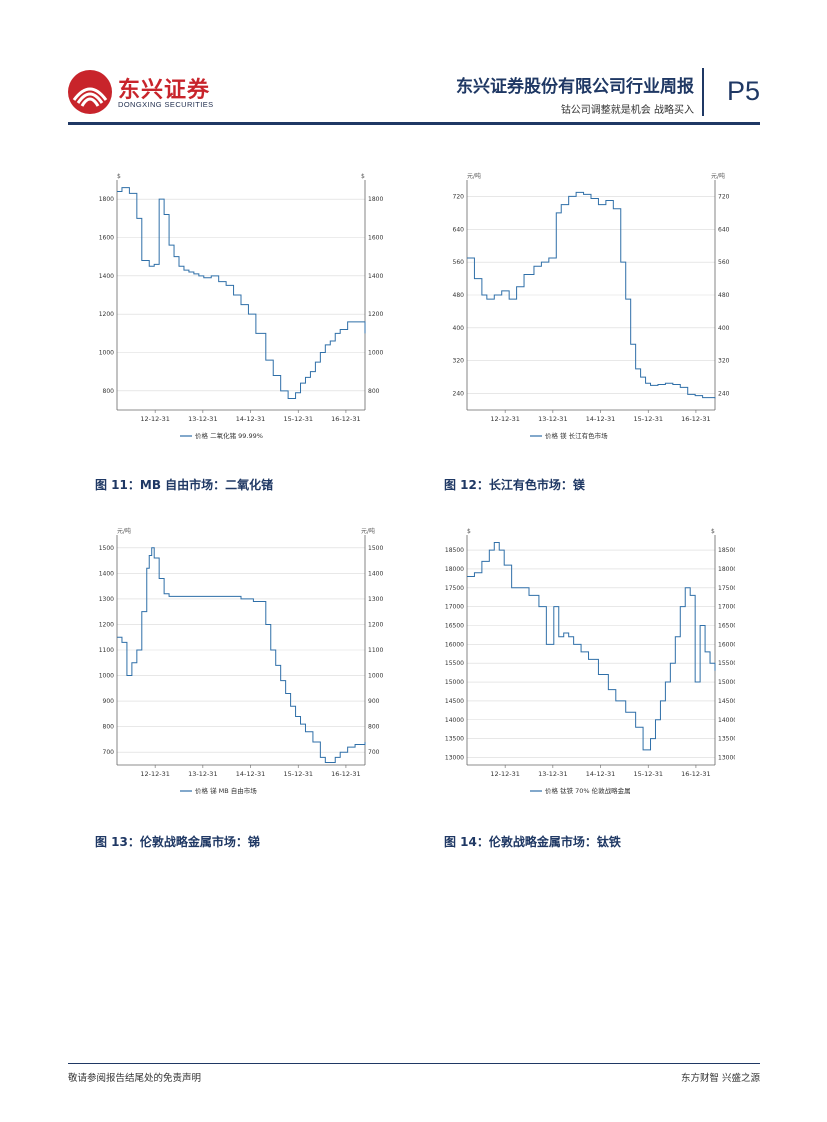 The image size is (827, 1122). Describe the element at coordinates (454, 588) in the screenshot. I see `y-tick-label-left: 17500` at that location.